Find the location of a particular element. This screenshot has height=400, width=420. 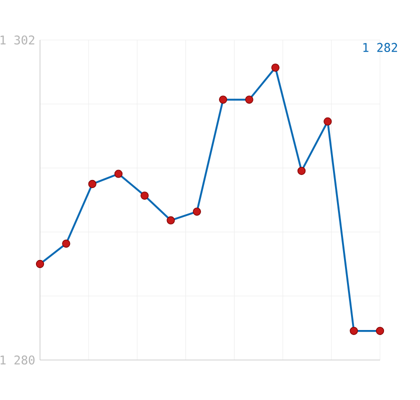

y-tick-label: 1 302 is located at coordinates (17, 40).